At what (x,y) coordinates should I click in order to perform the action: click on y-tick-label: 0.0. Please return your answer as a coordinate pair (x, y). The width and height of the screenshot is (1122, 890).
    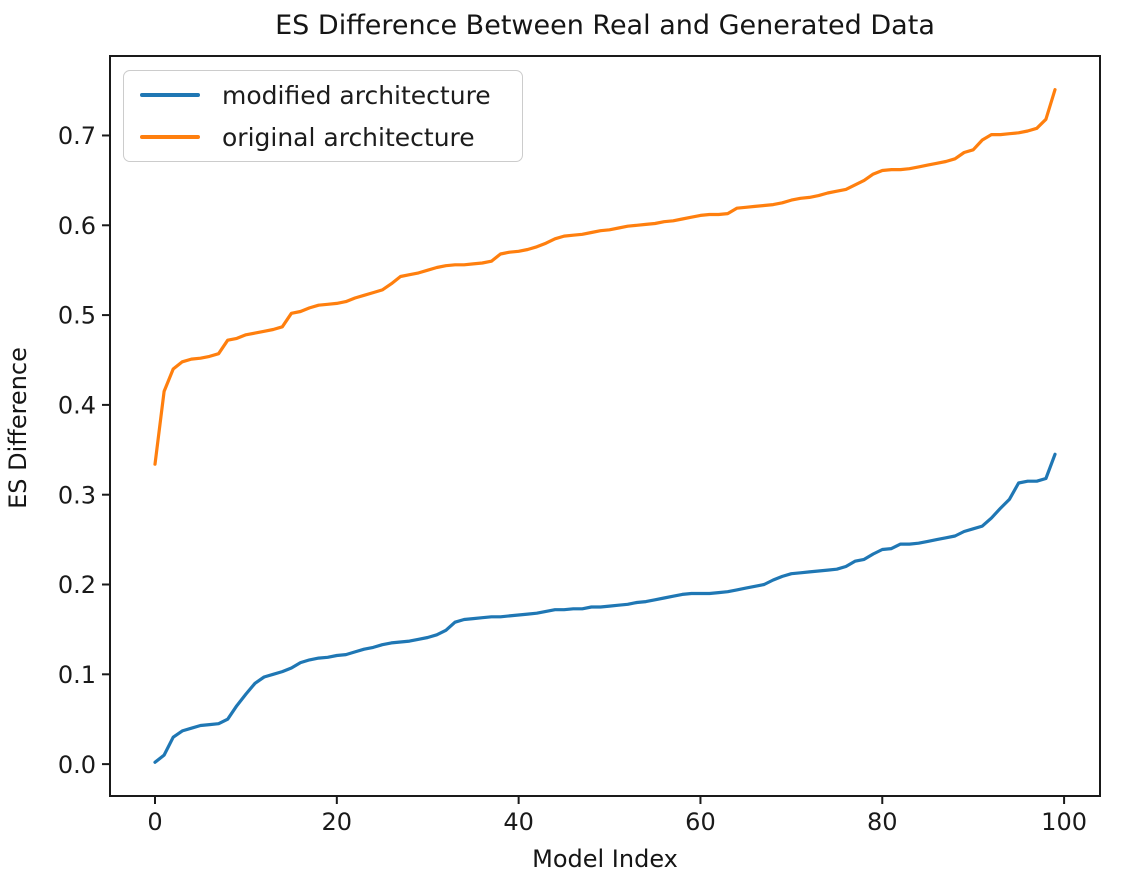
    Looking at the image, I should click on (77, 765).